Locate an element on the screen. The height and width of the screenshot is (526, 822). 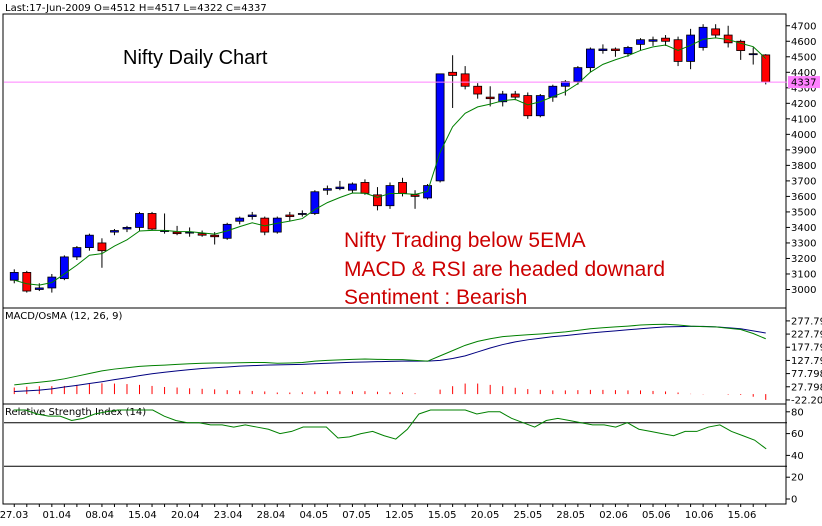
macd-signal-line is located at coordinates (390, 358).